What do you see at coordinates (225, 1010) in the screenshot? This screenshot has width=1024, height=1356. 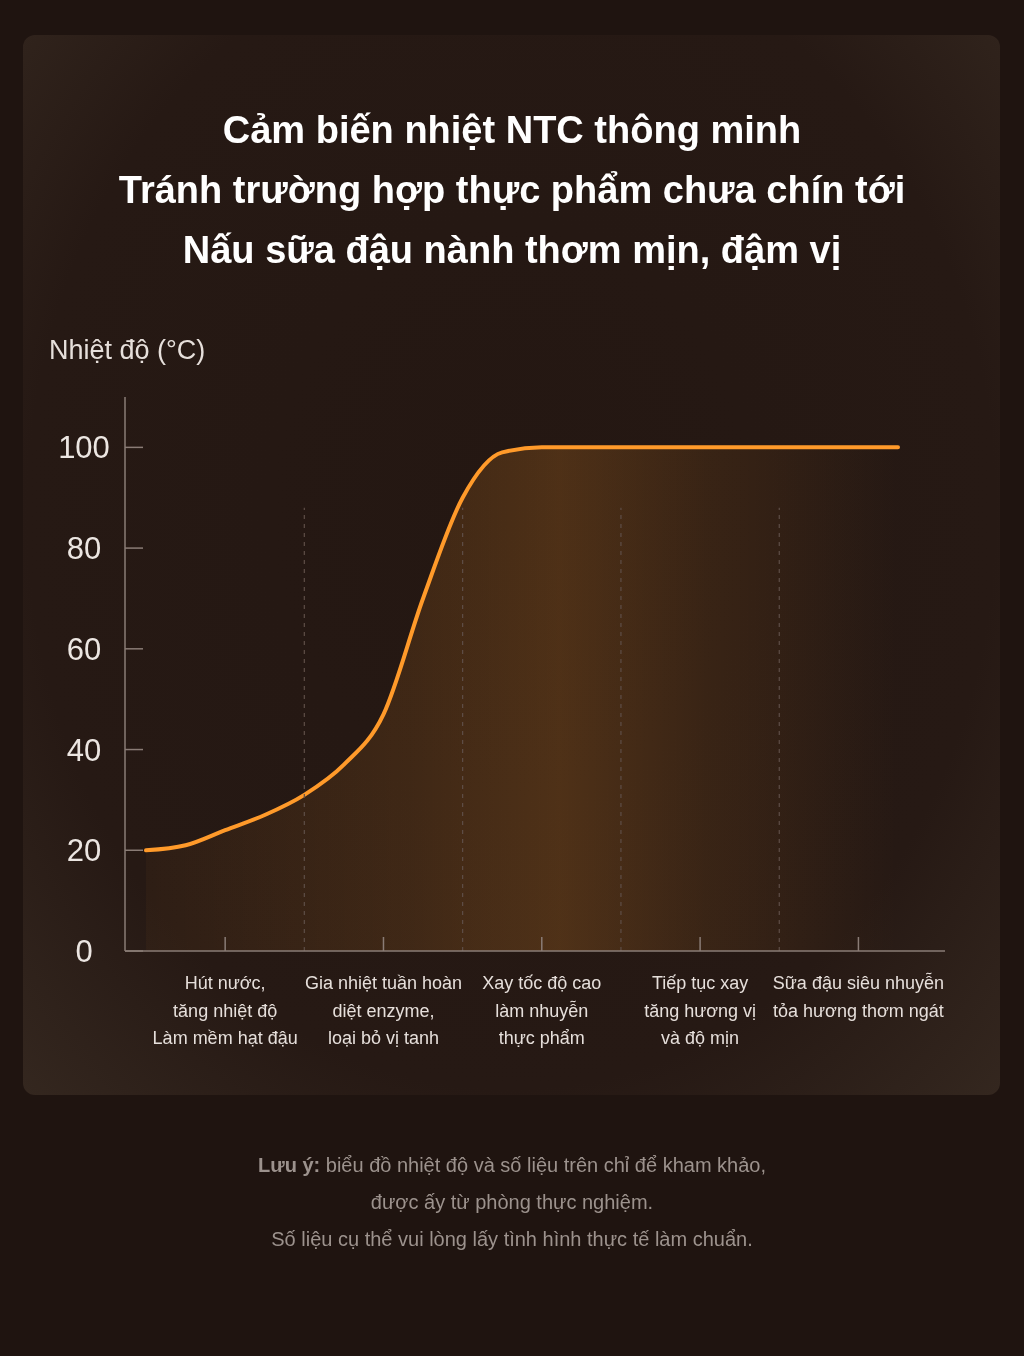 I see `x-tick-label: Hút nước, tăng nhiệt độ Làm mềm hạt đậu` at bounding box center [225, 1010].